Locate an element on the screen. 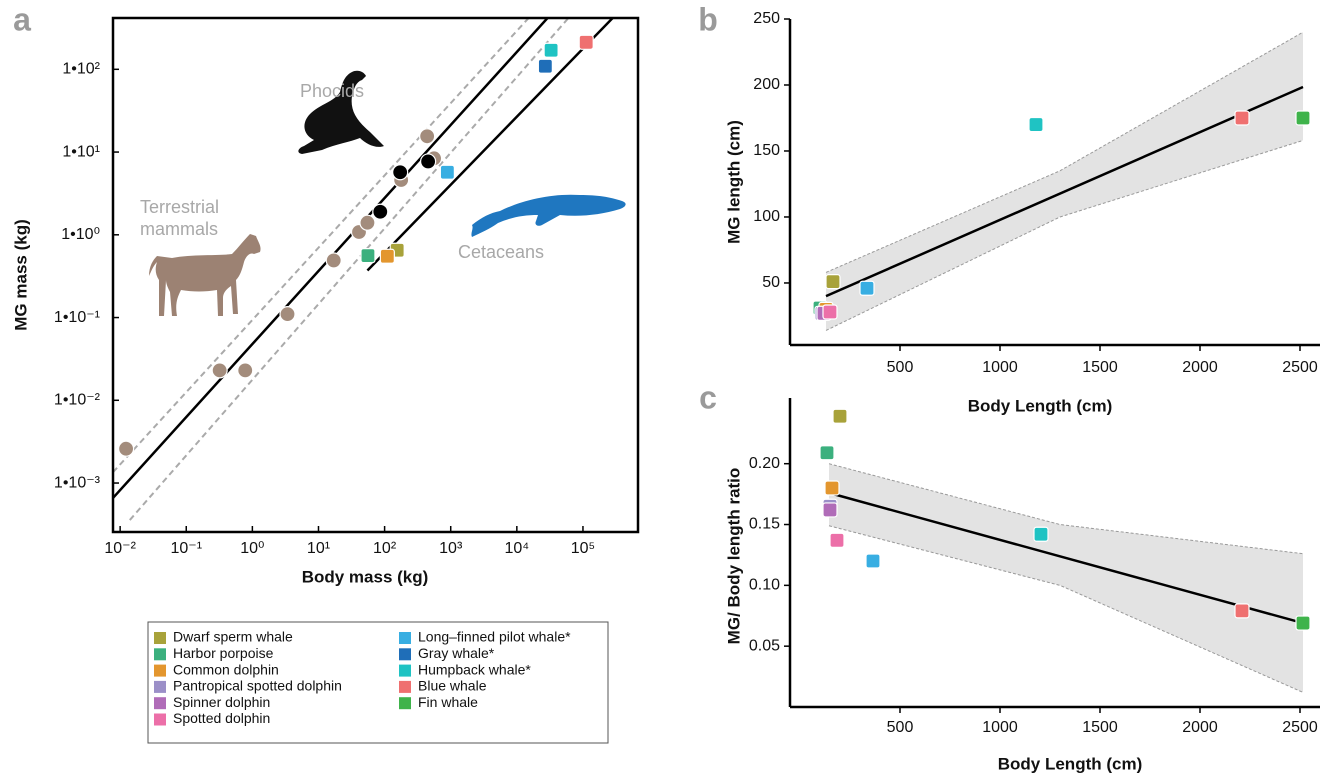  y-tick-label: 200 is located at coordinates (766, 84).